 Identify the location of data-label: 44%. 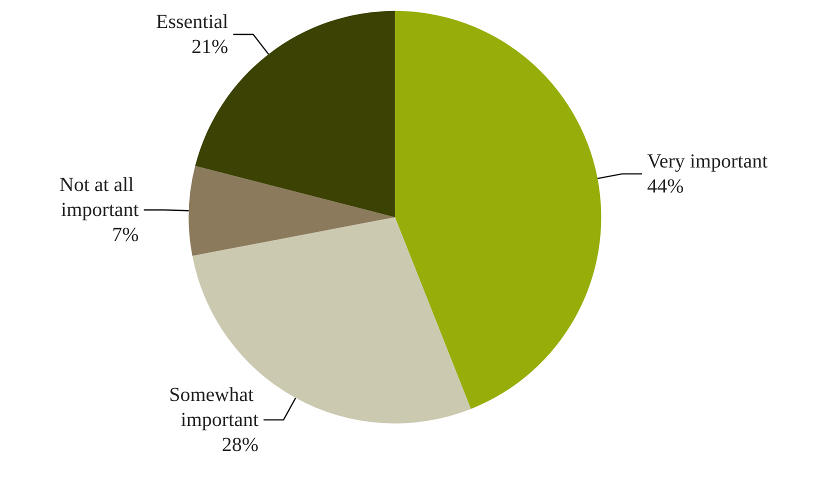
(665, 186).